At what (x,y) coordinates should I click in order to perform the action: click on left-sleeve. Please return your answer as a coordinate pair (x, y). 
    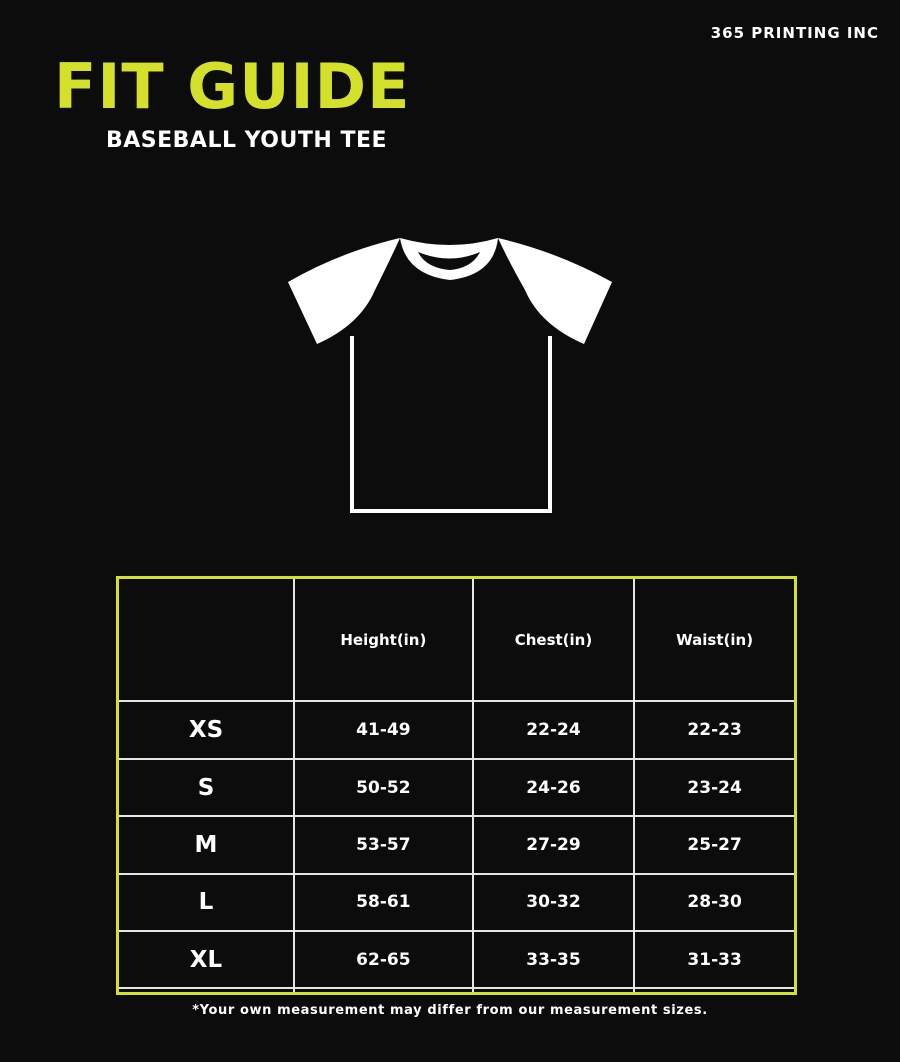
    Looking at the image, I should click on (344, 291).